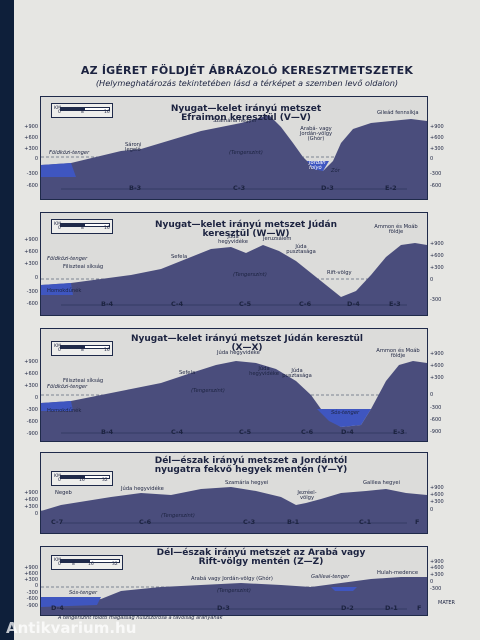 This screenshot has width=480, height=640. I want to click on map-label: Sós-tenger, so click(83, 593).